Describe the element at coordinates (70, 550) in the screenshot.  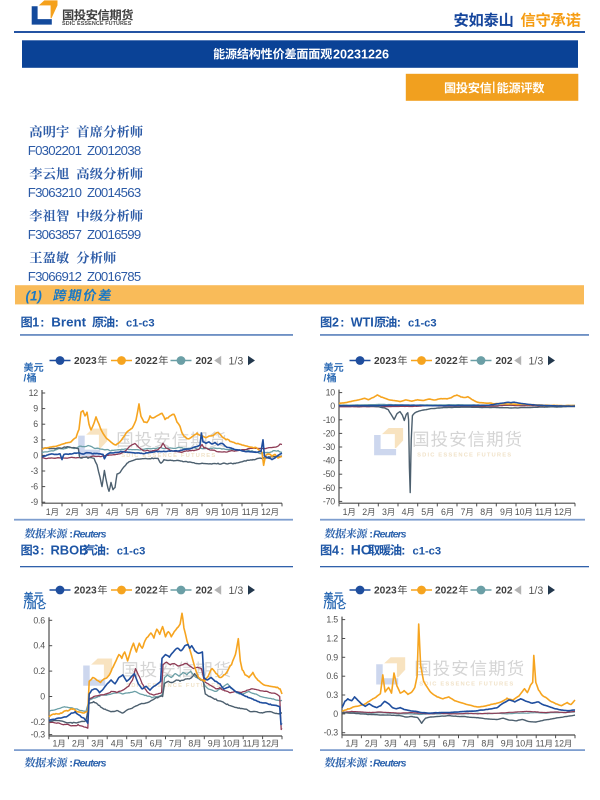
I see `svg-text: RBOB` at that location.